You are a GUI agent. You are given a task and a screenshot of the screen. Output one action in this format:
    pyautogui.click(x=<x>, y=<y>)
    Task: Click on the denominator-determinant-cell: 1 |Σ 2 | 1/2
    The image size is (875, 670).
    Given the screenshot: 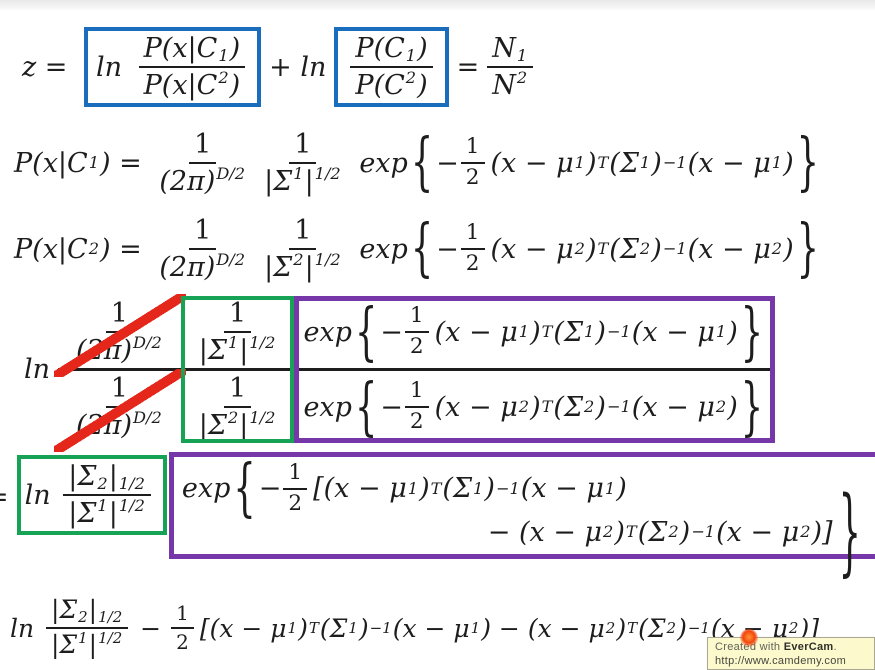 What is the action you would take?
    pyautogui.click(x=238, y=407)
    